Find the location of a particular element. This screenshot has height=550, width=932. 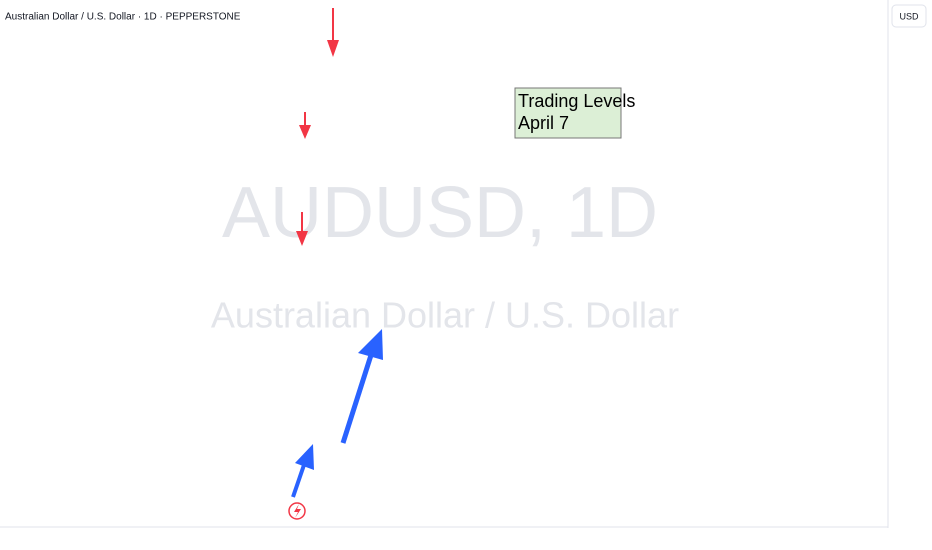

annotation-line: Trading Levels is located at coordinates (576, 101).